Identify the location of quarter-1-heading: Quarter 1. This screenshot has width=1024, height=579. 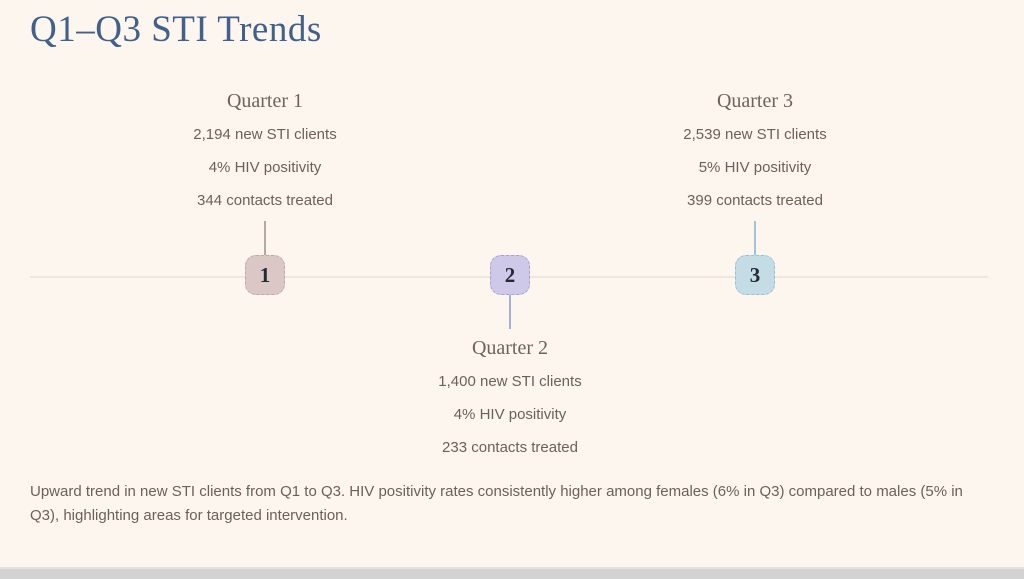
(265, 101).